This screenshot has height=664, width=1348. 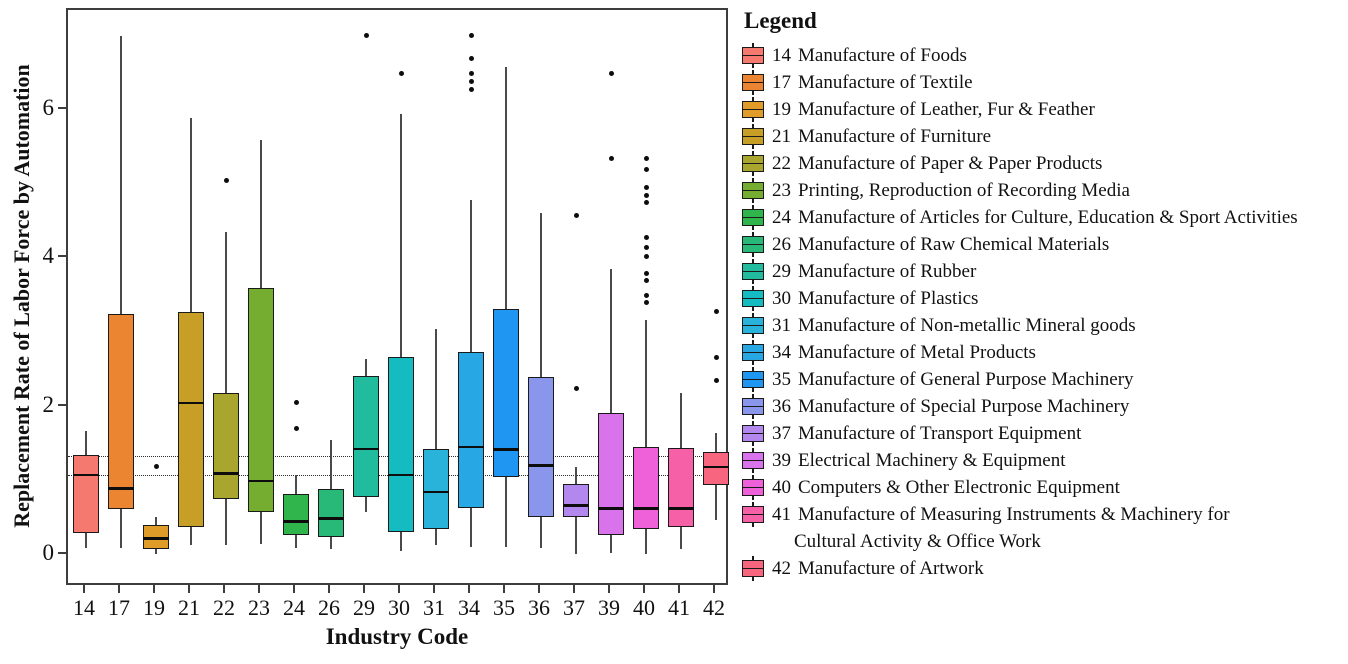 I want to click on x-tick-label-22: 22, so click(x=224, y=607).